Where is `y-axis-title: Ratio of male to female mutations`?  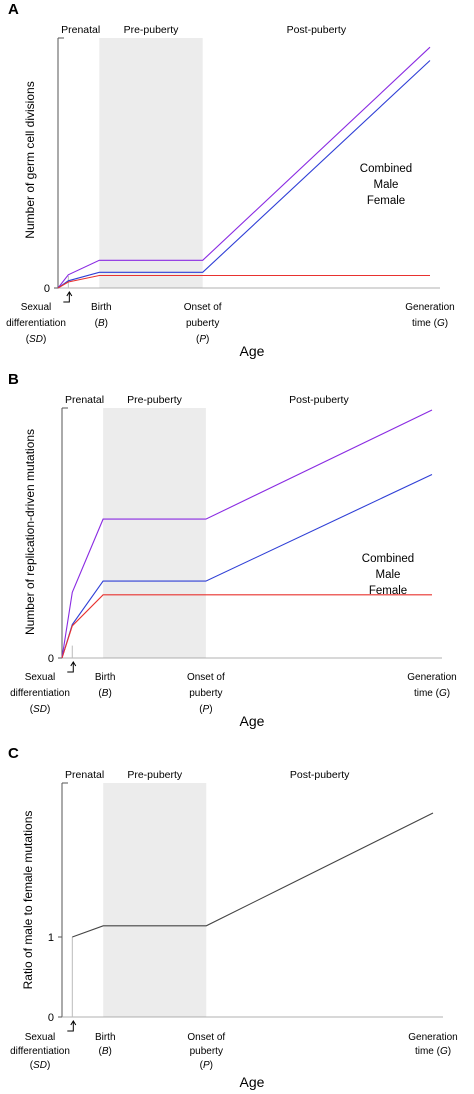
y-axis-title: Ratio of male to female mutations is located at coordinates (28, 900).